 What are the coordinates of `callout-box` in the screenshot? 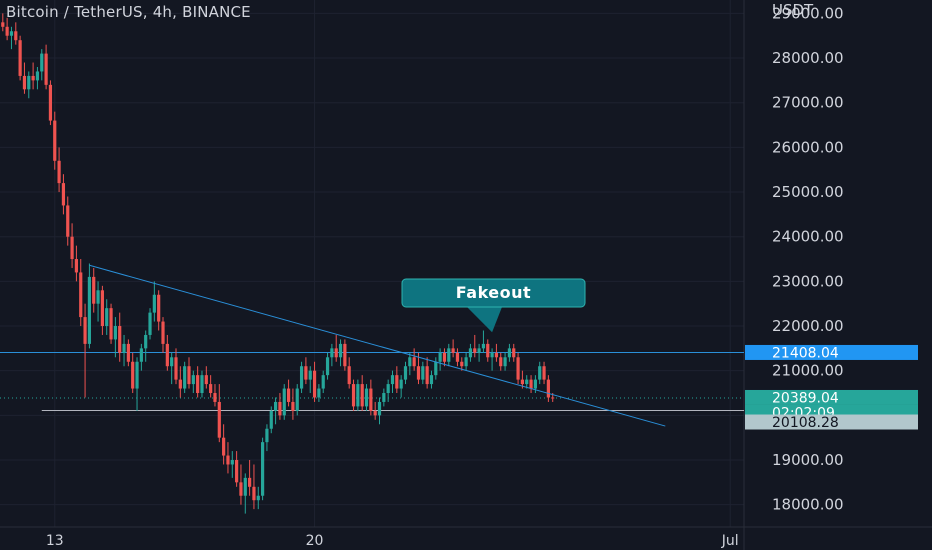 It's located at (493, 293).